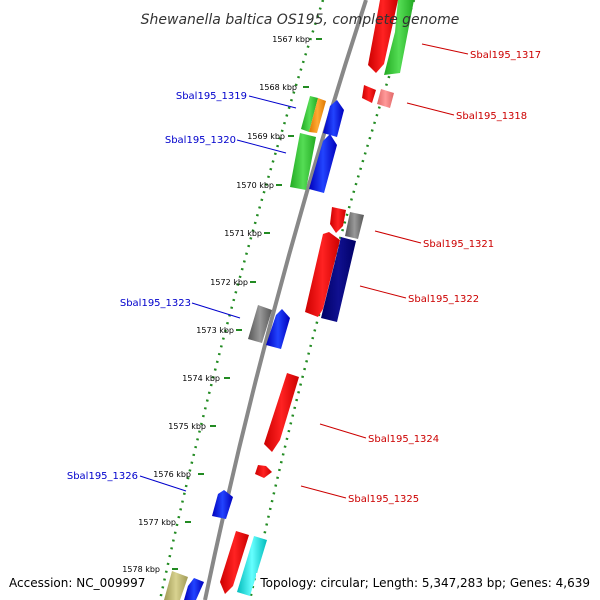 Image resolution: width=600 pixels, height=600 pixels. Describe the element at coordinates (491, 116) in the screenshot. I see `gene-label-sbal195-1318: Sbal195_1318` at that location.